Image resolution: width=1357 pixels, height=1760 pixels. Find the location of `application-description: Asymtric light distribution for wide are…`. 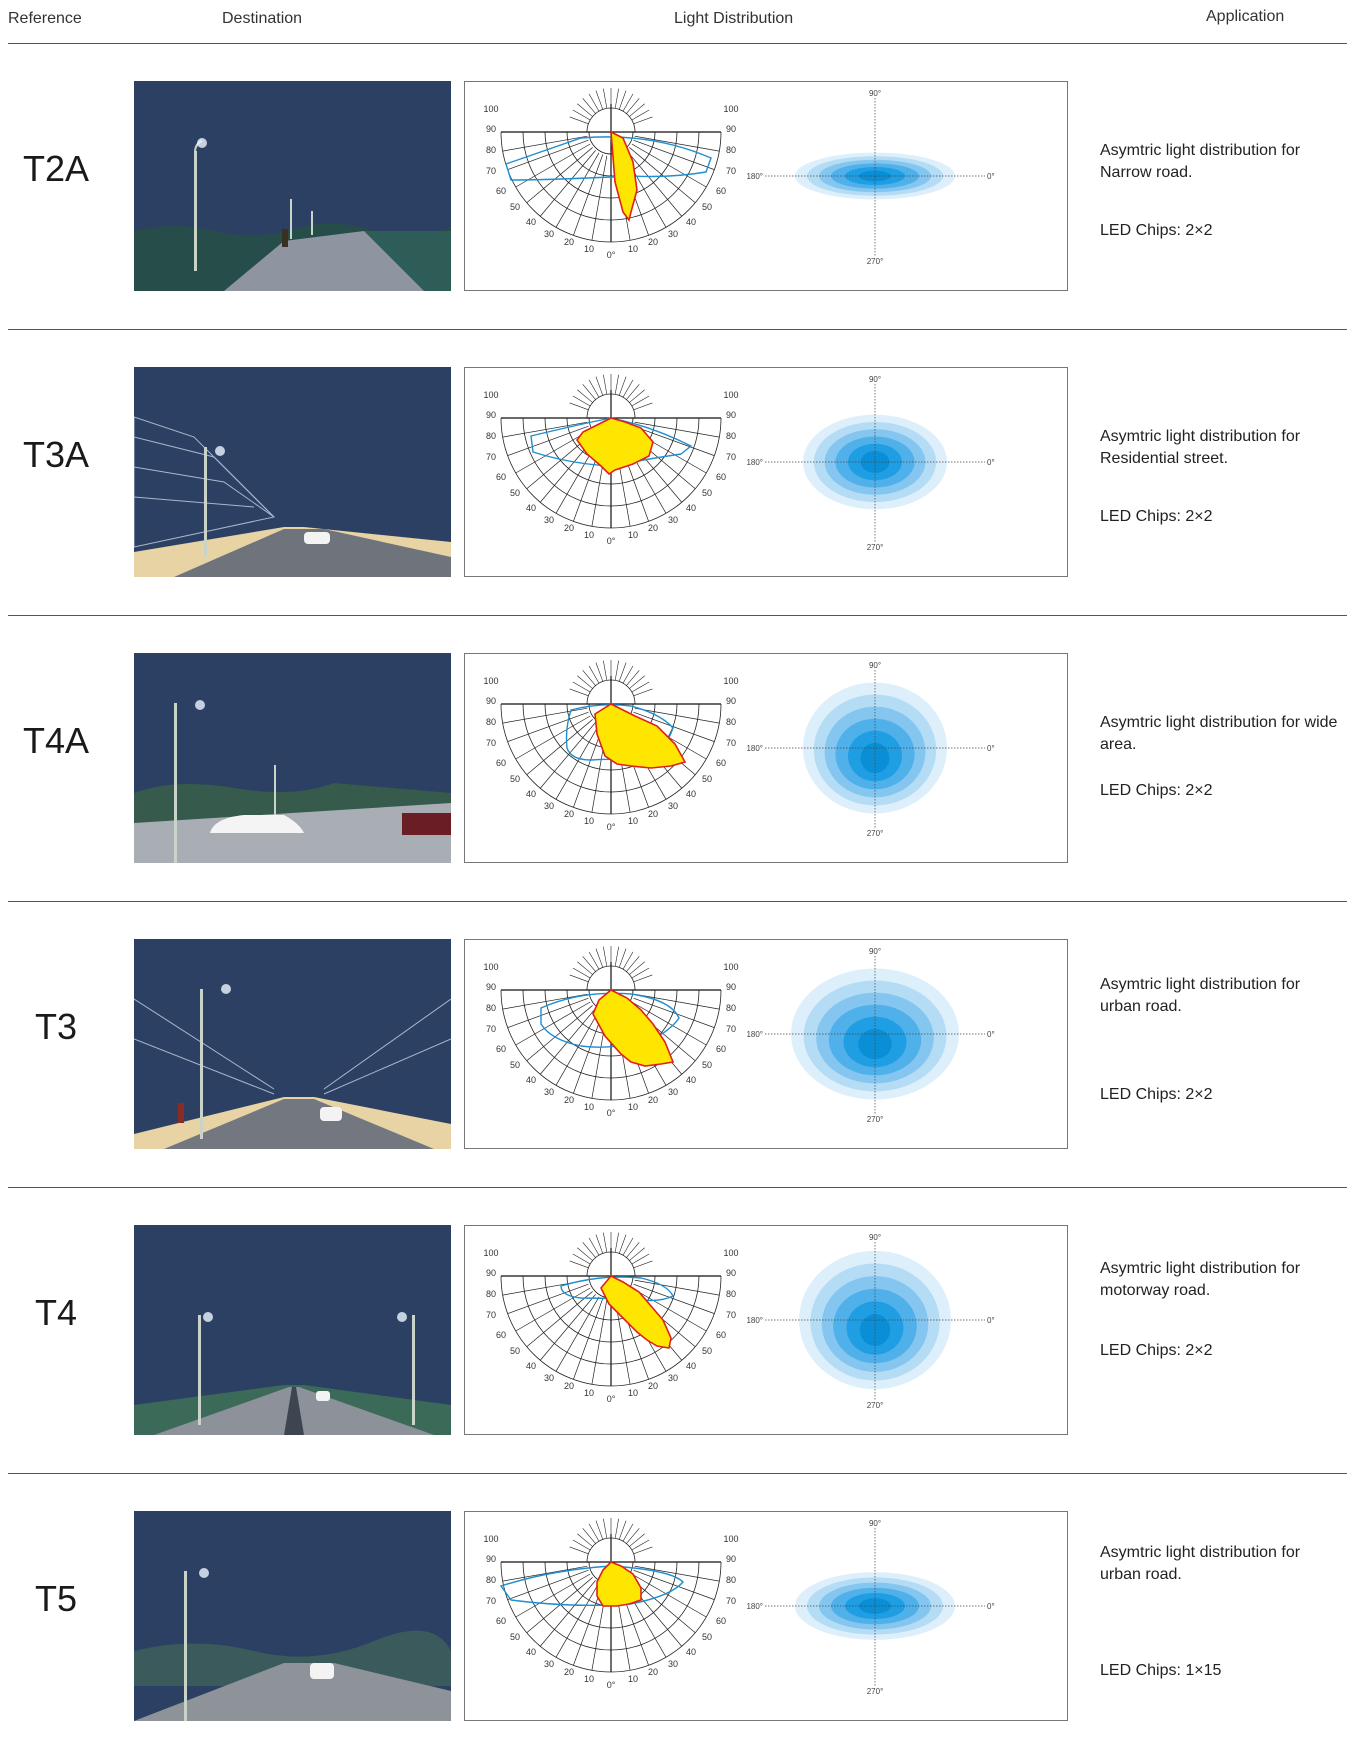

application-description: Asymtric light distribution for wide are… is located at coordinates (1219, 733).